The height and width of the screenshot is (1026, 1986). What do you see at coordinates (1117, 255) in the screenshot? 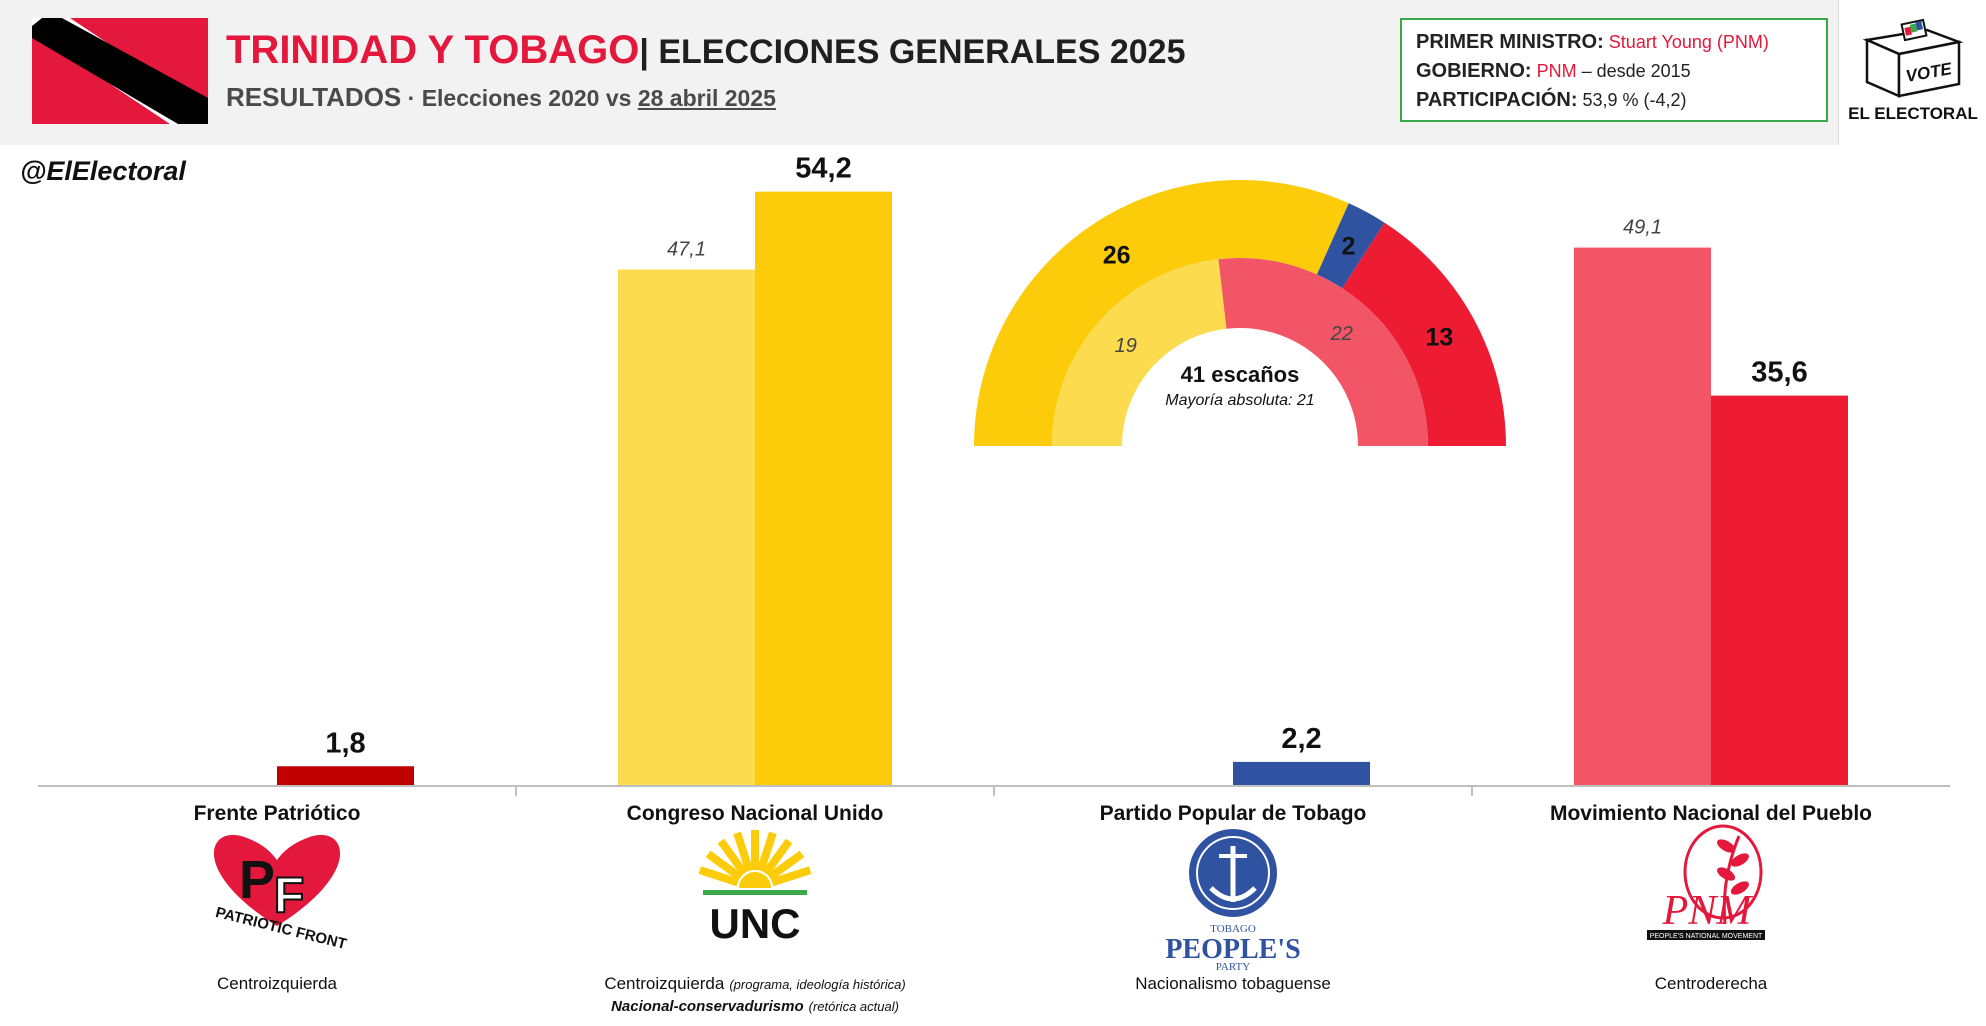
I see `seats-2025-seat-label-unc: 26` at bounding box center [1117, 255].